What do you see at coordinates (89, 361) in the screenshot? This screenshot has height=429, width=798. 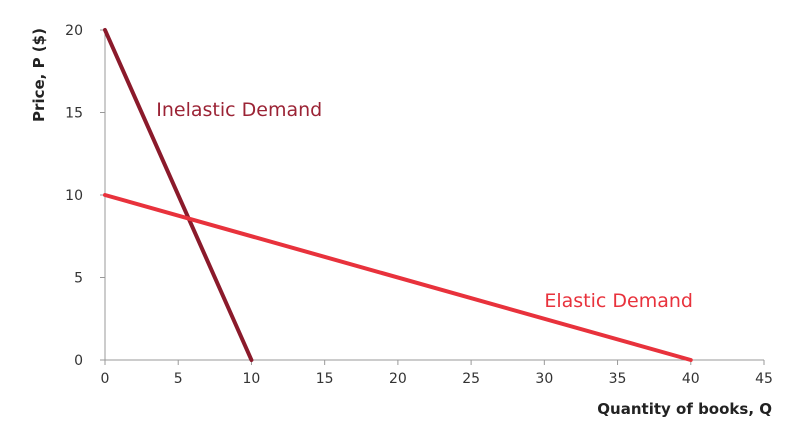 I see `y-tick: 0` at bounding box center [89, 361].